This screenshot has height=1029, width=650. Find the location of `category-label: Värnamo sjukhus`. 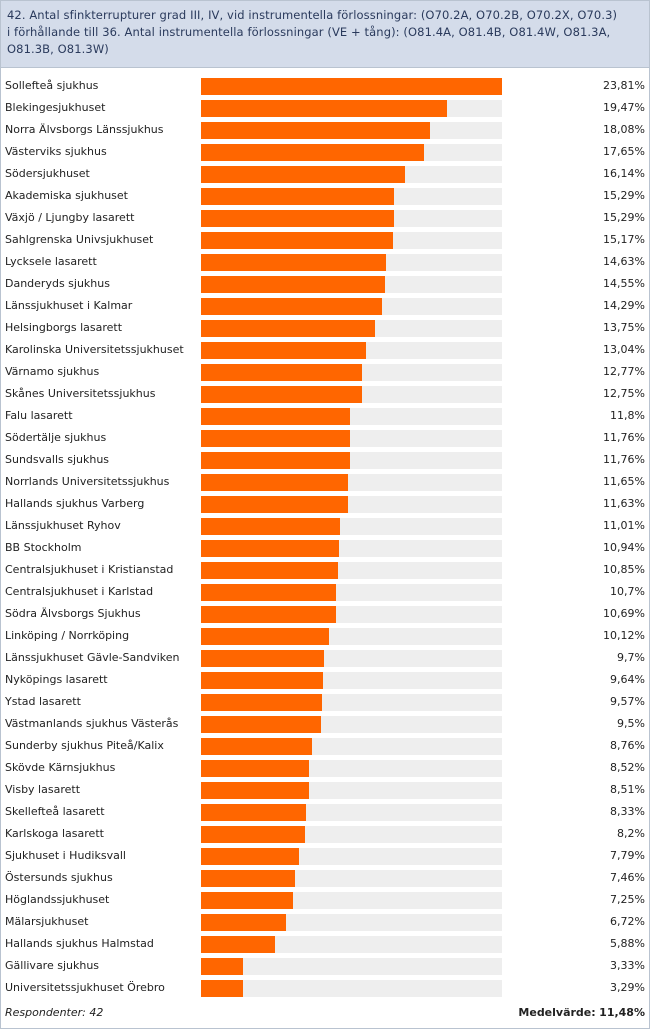

category-label: Värnamo sjukhus is located at coordinates (52, 371).